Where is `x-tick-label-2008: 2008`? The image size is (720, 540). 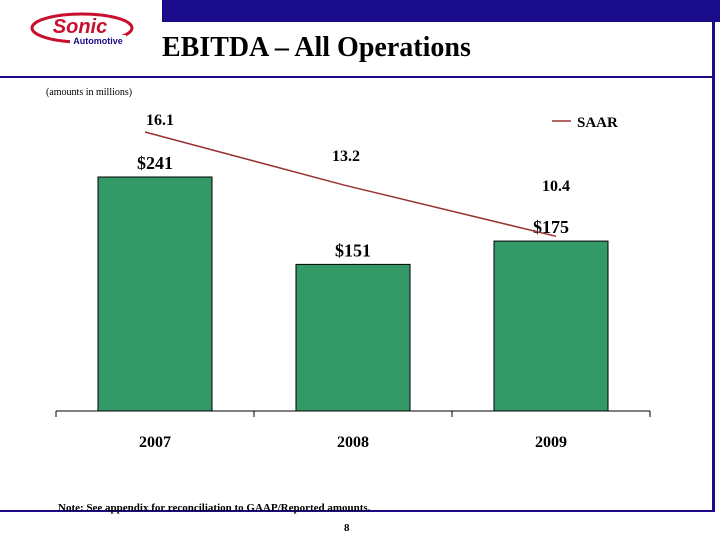
x-tick-label-2008: 2008 is located at coordinates (353, 442).